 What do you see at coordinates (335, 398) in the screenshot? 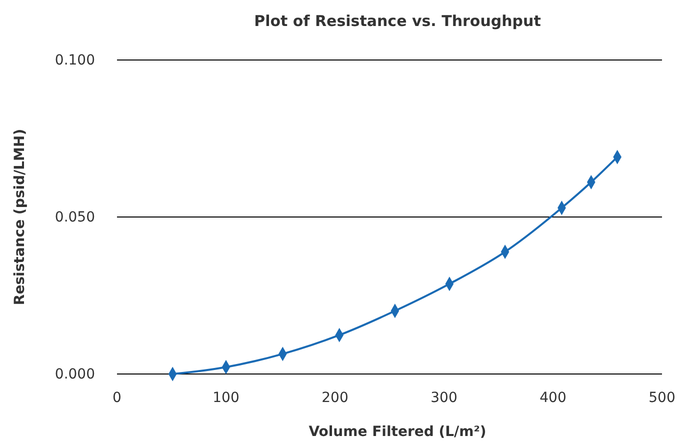
I see `x-tick-label: 200` at bounding box center [335, 398].